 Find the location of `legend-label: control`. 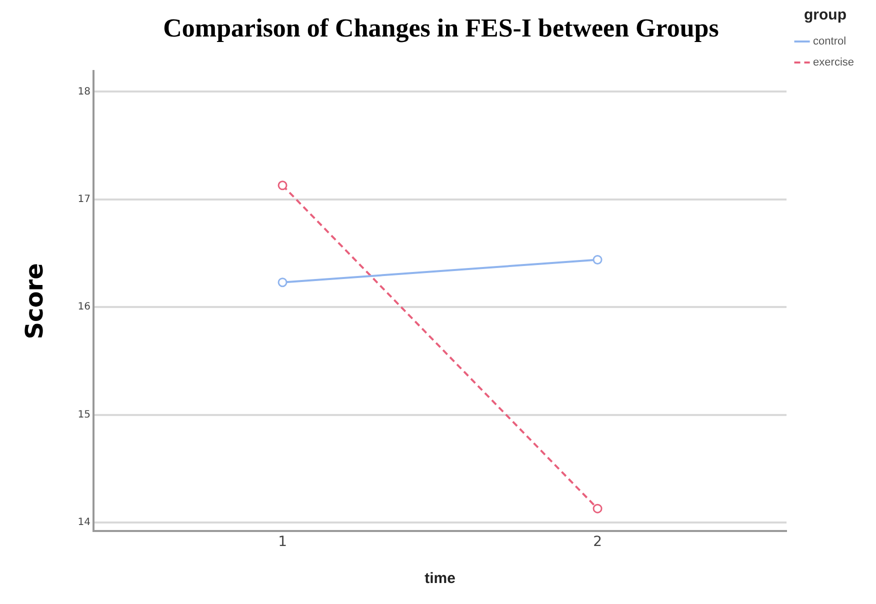

legend-label: control is located at coordinates (829, 42).